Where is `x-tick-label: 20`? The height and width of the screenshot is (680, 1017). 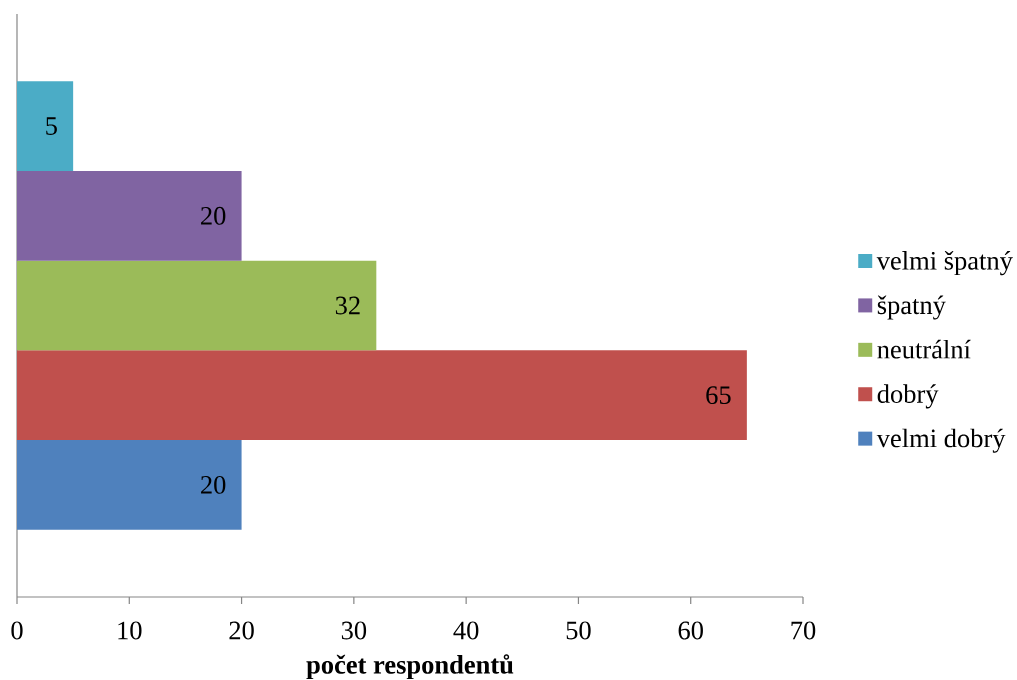 x-tick-label: 20 is located at coordinates (241, 630).